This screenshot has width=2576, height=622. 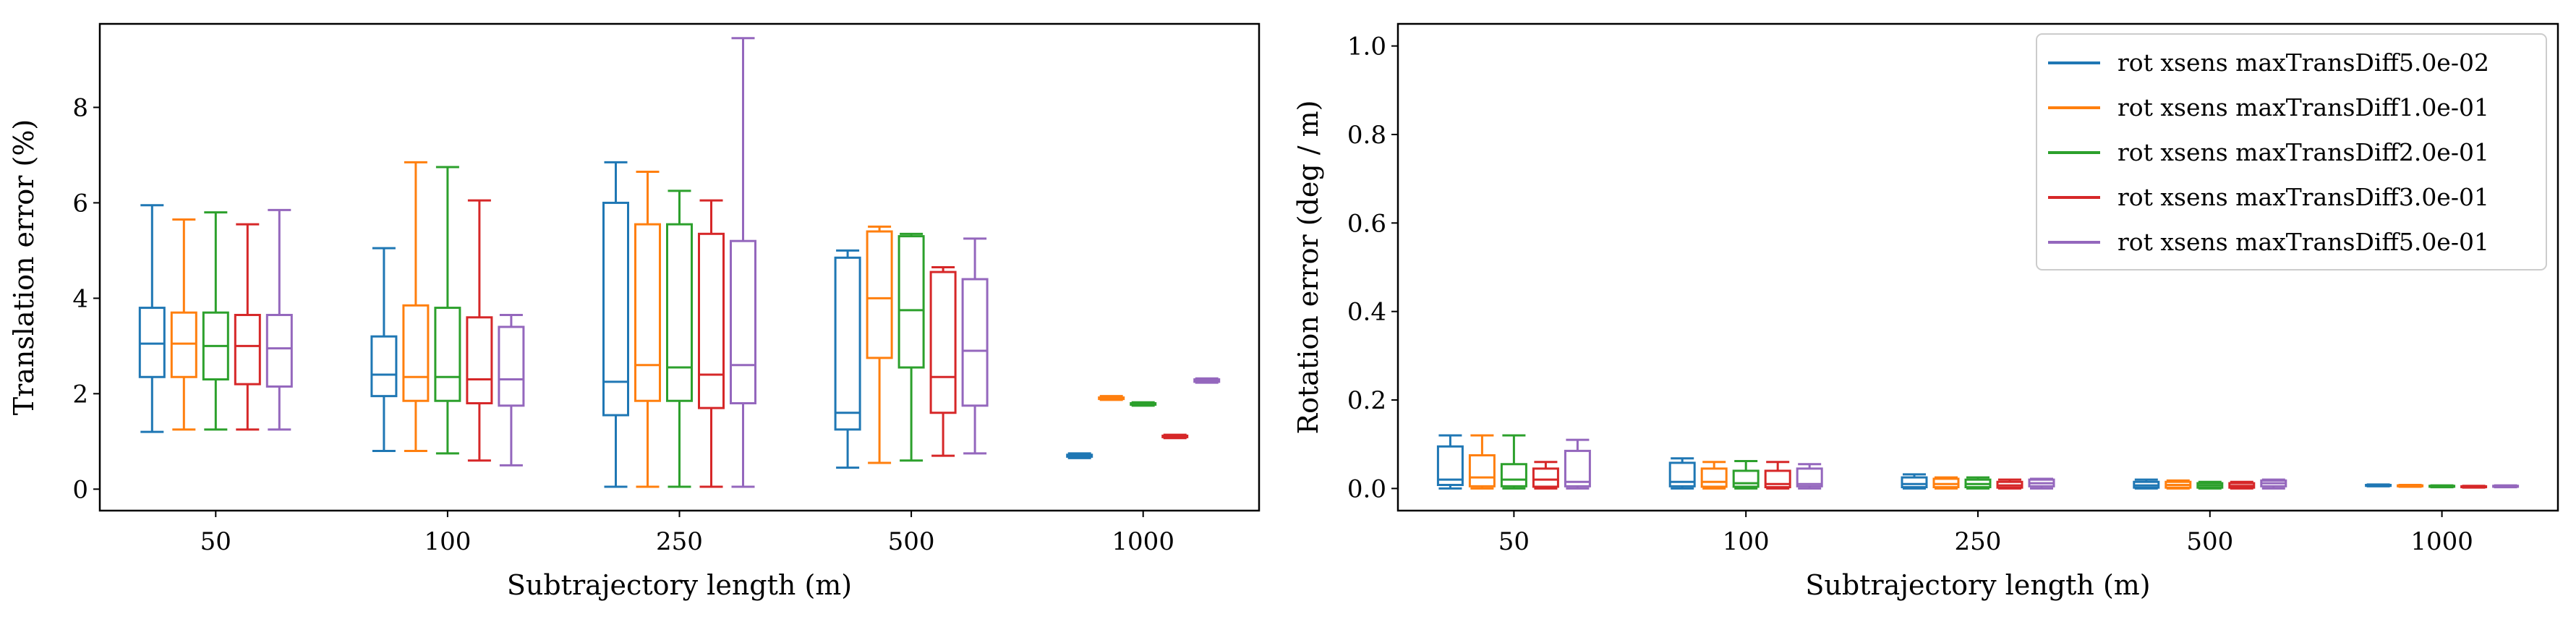 What do you see at coordinates (80, 298) in the screenshot?
I see `y-tick-label: 4` at bounding box center [80, 298].